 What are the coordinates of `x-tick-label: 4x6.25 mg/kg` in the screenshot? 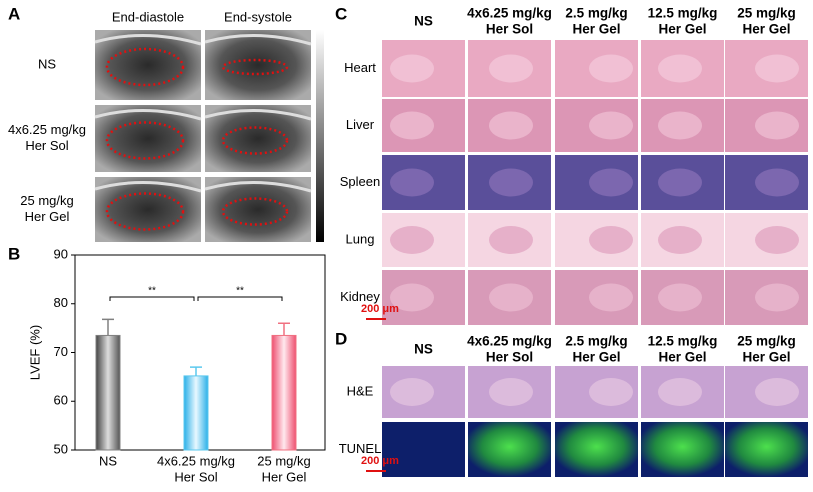 It's located at (196, 460).